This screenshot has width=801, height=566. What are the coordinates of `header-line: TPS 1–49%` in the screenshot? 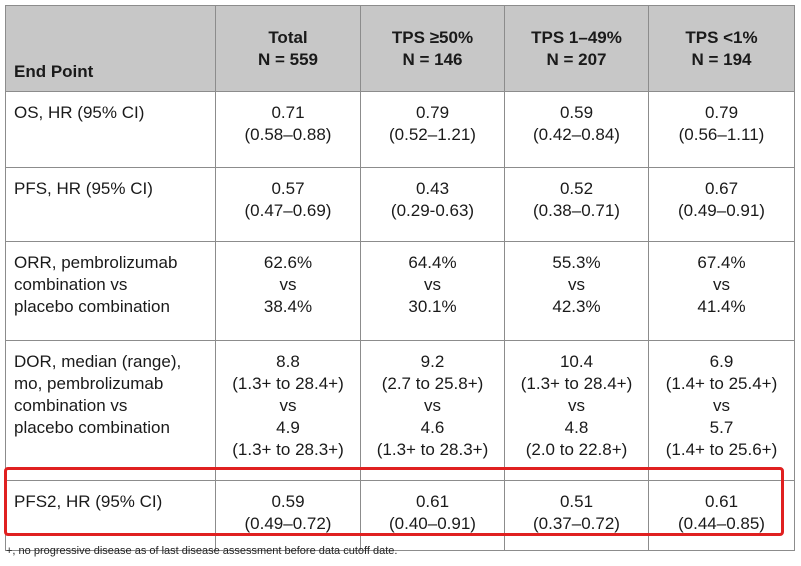 It's located at (576, 37).